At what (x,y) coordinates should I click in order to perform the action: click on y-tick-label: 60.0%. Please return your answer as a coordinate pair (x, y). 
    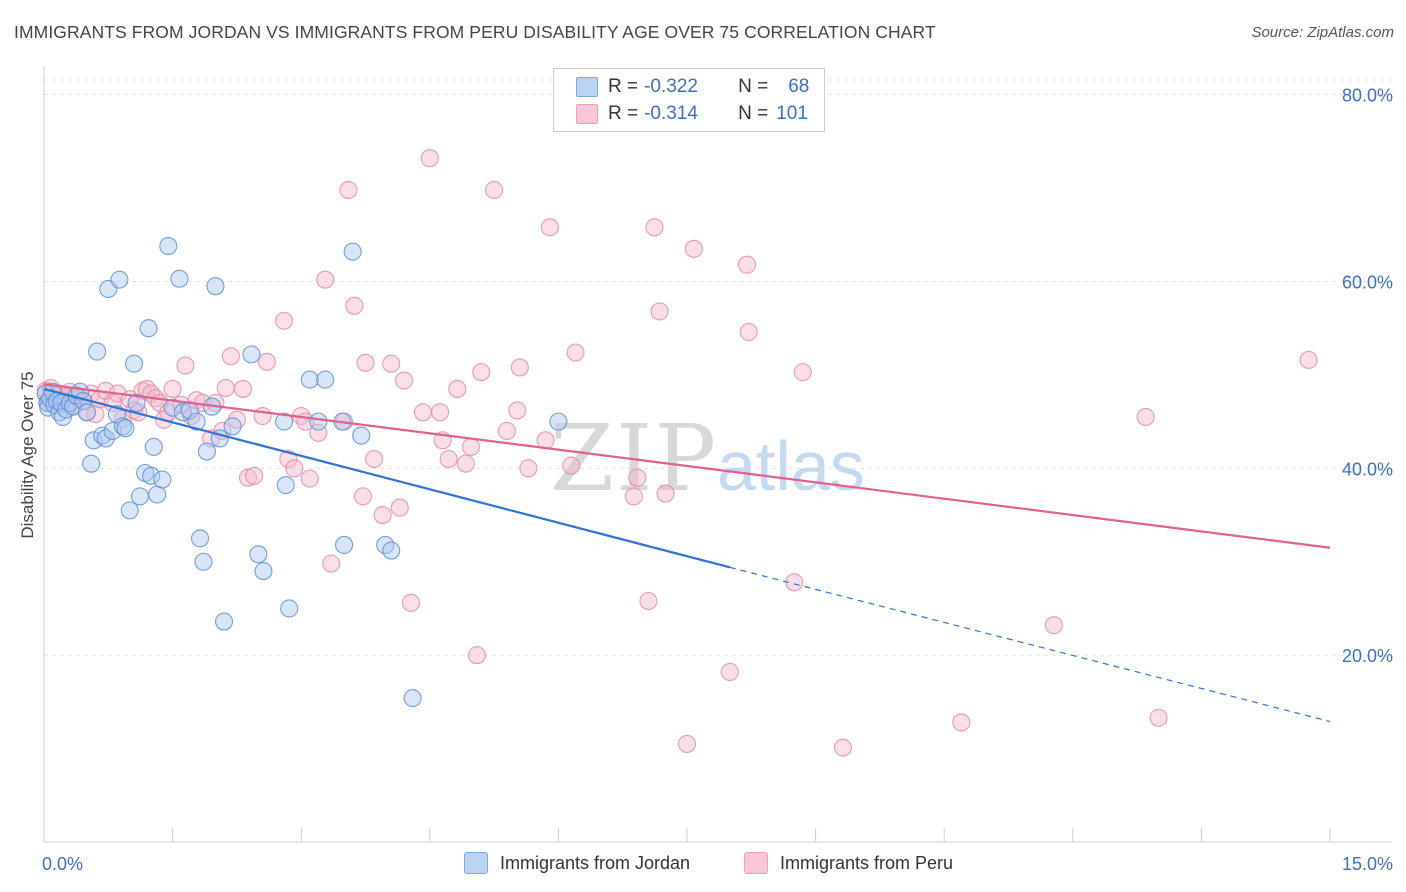
    Looking at the image, I should click on (1367, 283).